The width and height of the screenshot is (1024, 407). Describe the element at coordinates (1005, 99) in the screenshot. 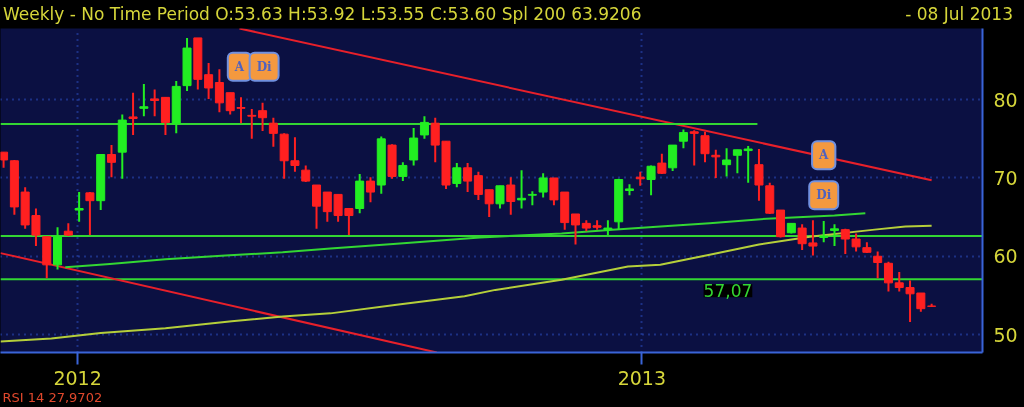

I see `y-tick-label: 80` at that location.